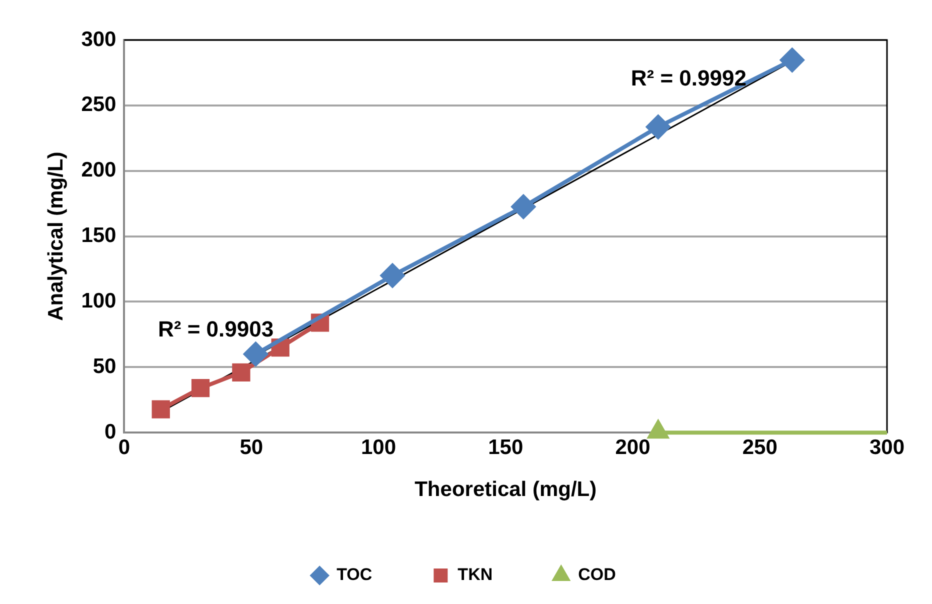 This screenshot has height=604, width=932. Describe the element at coordinates (760, 447) in the screenshot. I see `x-tick-label: 250` at that location.